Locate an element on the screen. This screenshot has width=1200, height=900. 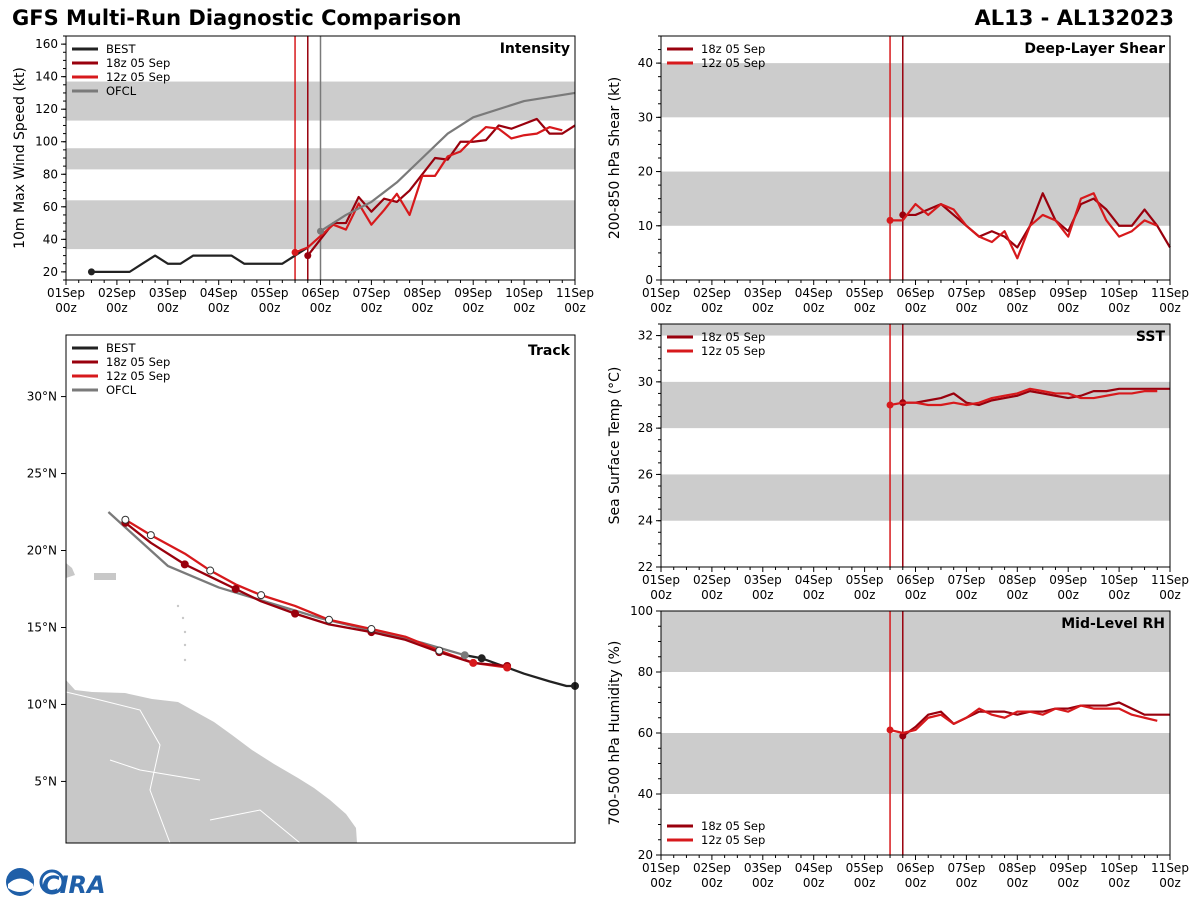
rh-xtick-date: 09Sep is located at coordinates (1068, 868).